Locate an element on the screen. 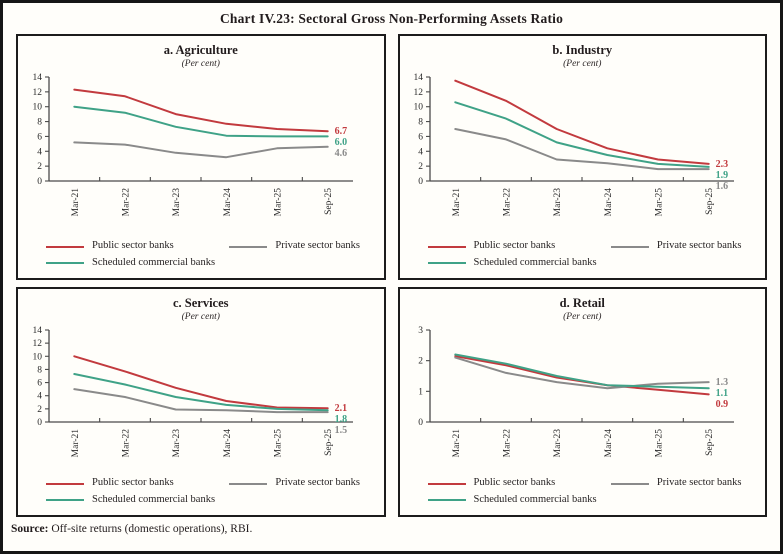 The image size is (783, 554). panel-title-agriculture: a. Agriculture is located at coordinates (200, 50).